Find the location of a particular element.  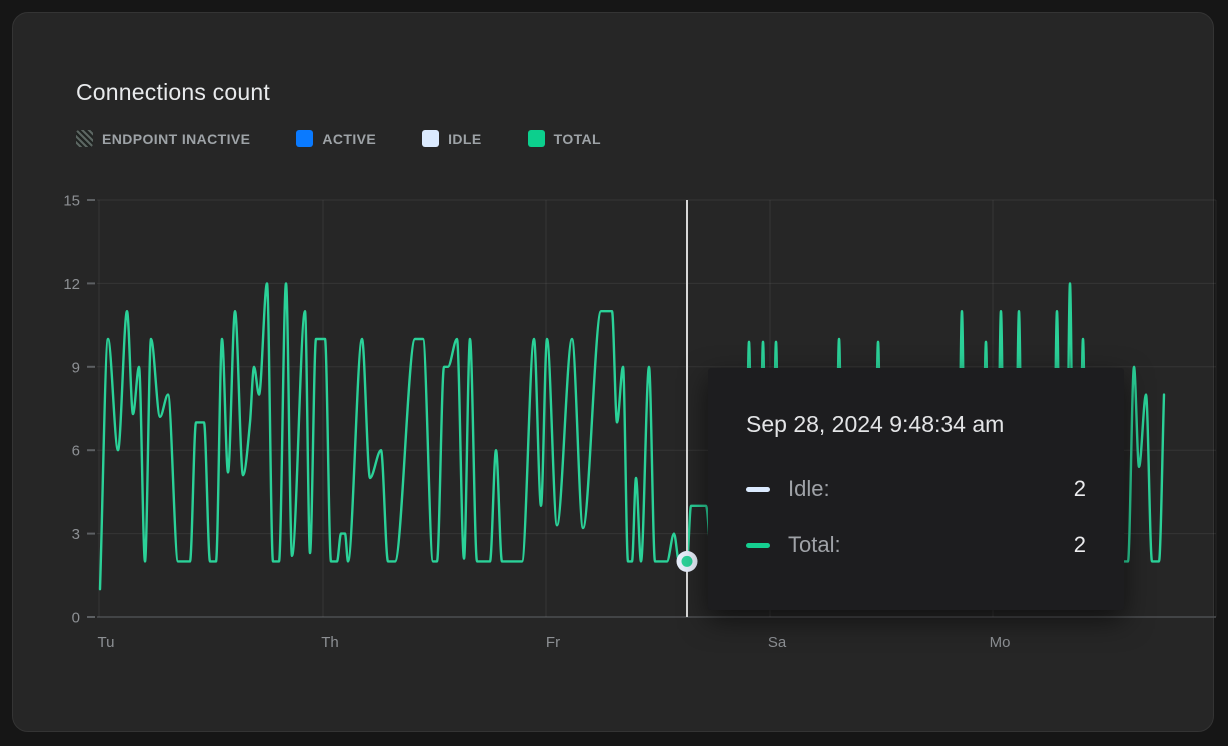

legend-item-total: TOTAL is located at coordinates (564, 138).